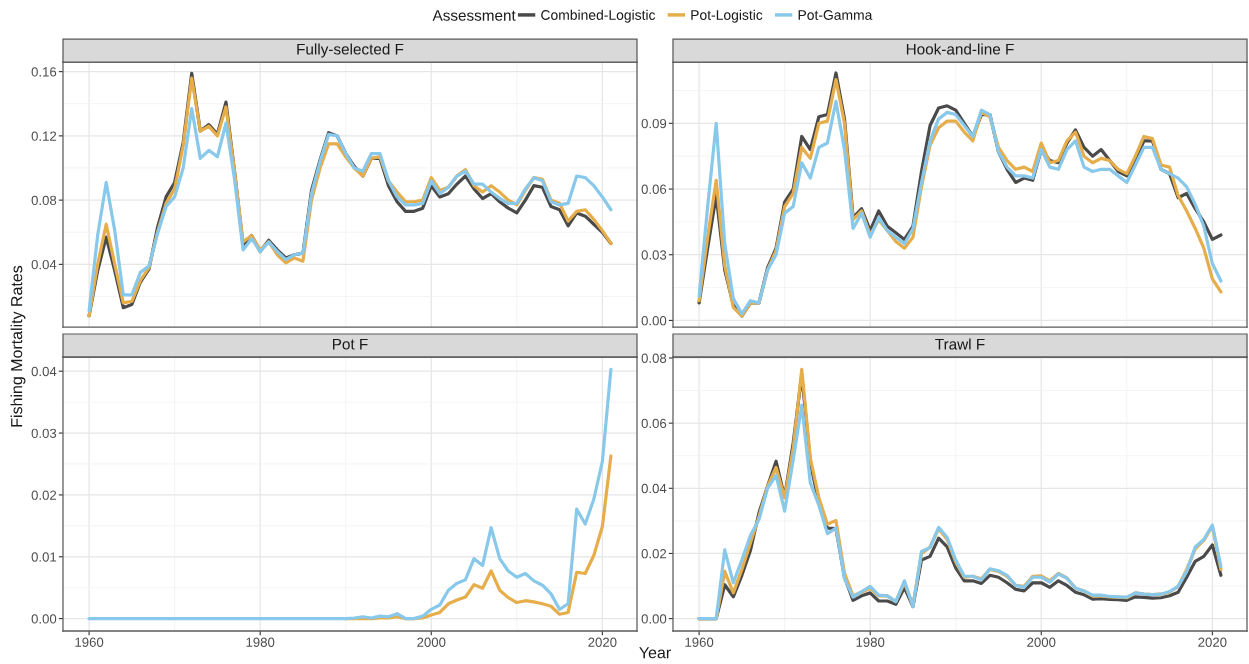 Image resolution: width=1249 pixels, height=664 pixels. What do you see at coordinates (598, 16) in the screenshot?
I see `legend-label: Combined-Logistic` at bounding box center [598, 16].